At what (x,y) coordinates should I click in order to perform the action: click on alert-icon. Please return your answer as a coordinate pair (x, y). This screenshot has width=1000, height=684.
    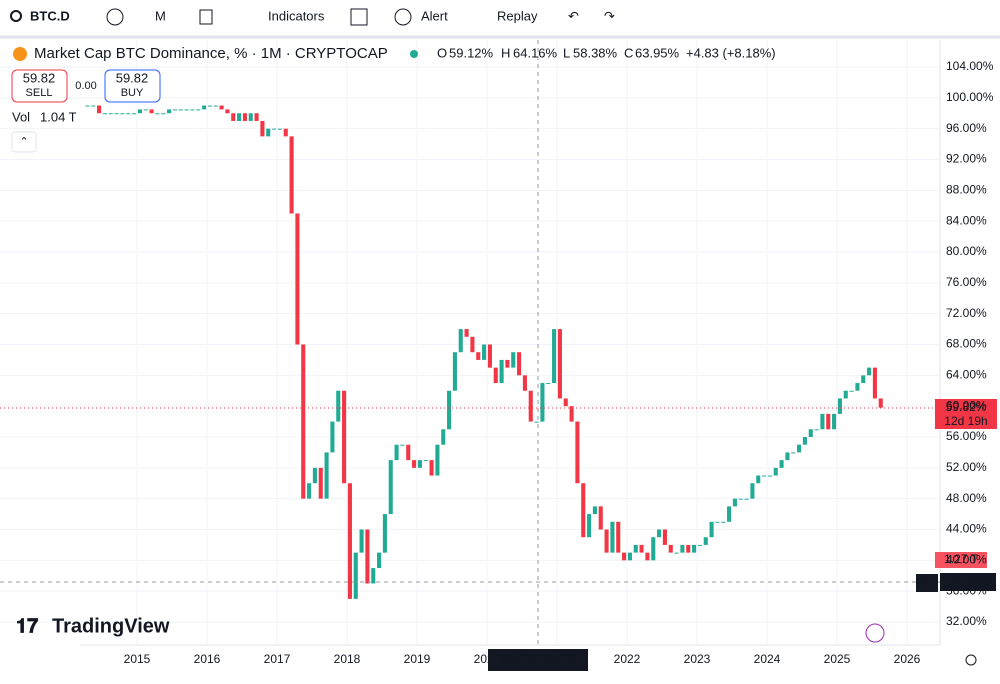
    Looking at the image, I should click on (403, 17).